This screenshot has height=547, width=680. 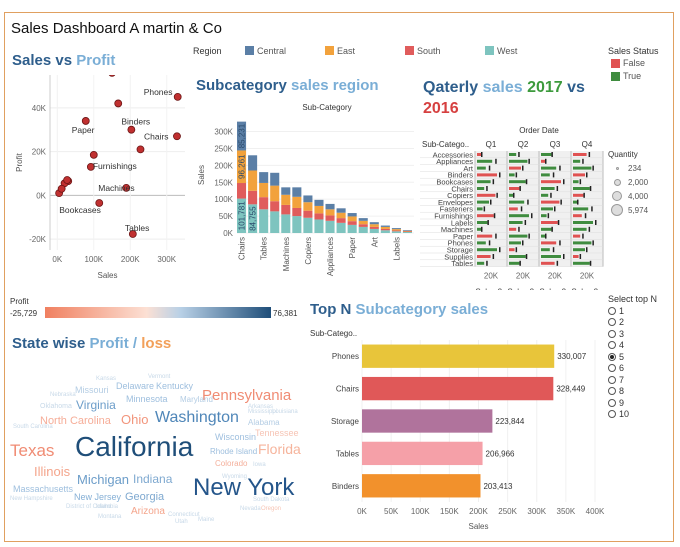 I want to click on topn-option-1: 1, so click(x=618, y=311).